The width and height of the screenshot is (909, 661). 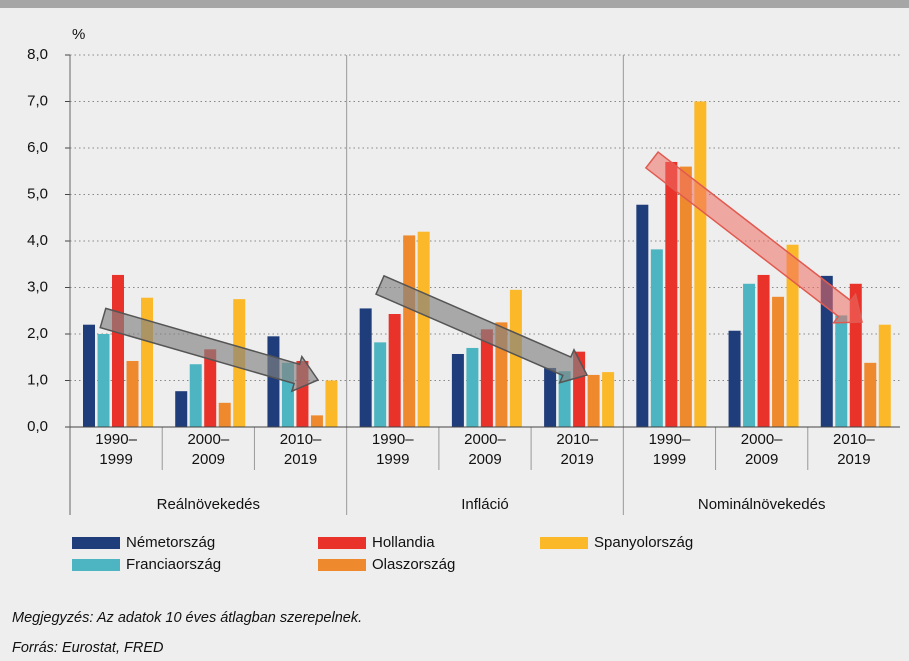 What do you see at coordinates (37, 240) in the screenshot?
I see `y-tick-label: 4,0` at bounding box center [37, 240].